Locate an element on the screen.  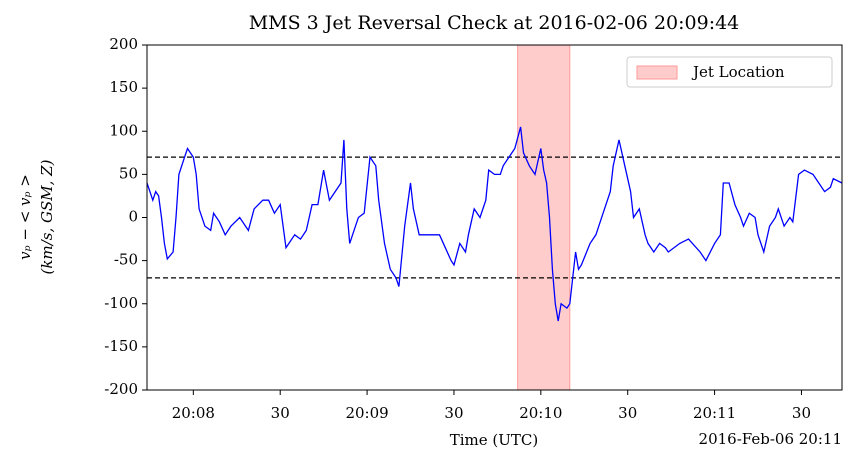
x-tick-label: 20:10 is located at coordinates (540, 413).